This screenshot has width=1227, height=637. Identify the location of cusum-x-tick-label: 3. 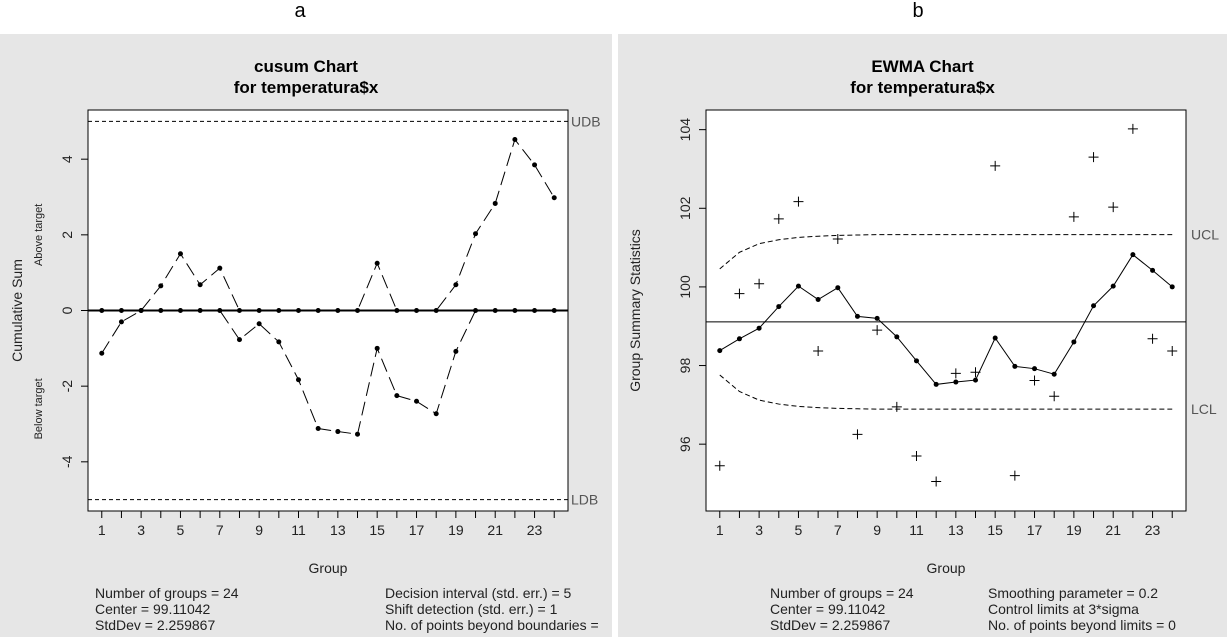
(141, 530).